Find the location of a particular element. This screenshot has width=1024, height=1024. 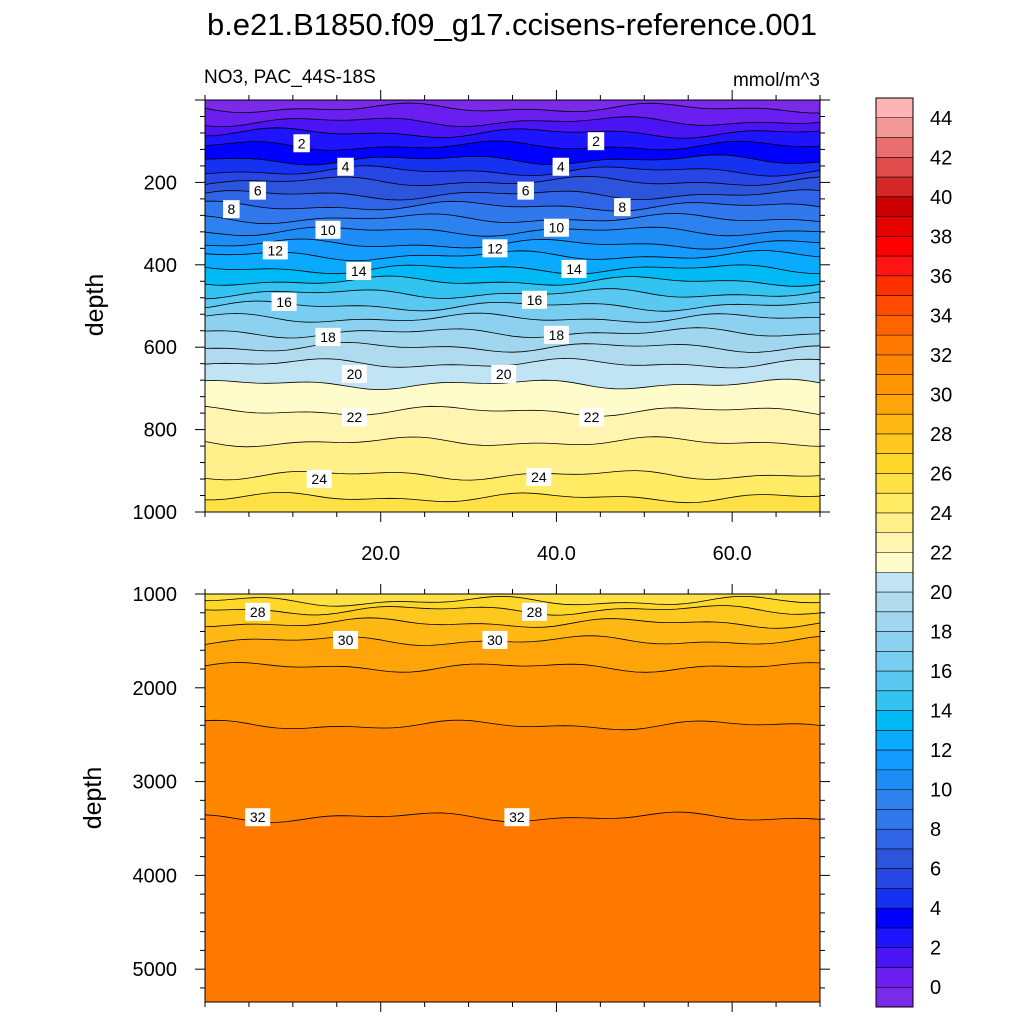

contour-label: 24 is located at coordinates (539, 477).